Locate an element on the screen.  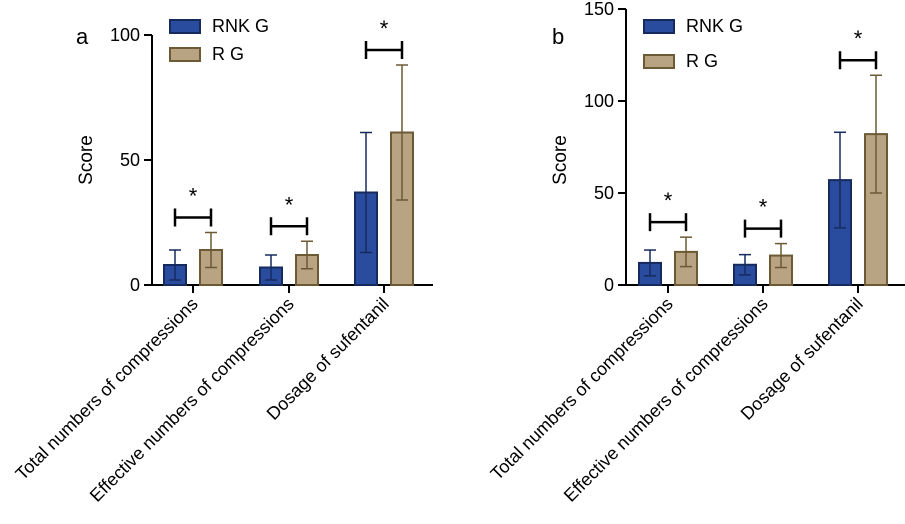
panel-letter-b: b is located at coordinates (558, 36).